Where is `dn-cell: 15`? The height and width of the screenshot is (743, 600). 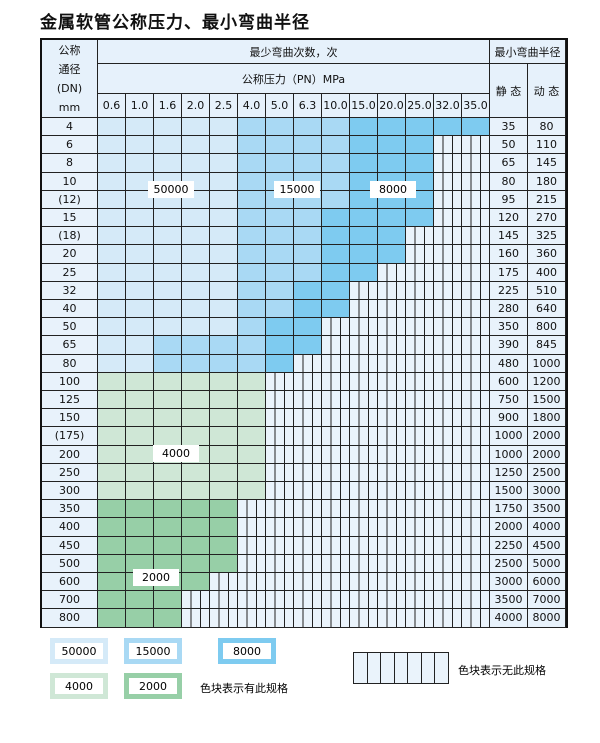
dn-cell: 15 is located at coordinates (70, 218).